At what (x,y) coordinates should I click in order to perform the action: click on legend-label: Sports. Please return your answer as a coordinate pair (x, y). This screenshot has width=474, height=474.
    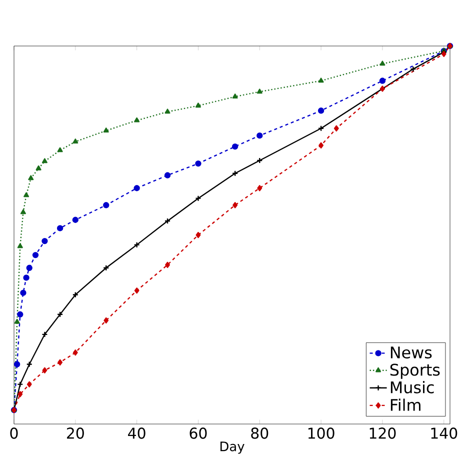
    Looking at the image, I should click on (415, 371).